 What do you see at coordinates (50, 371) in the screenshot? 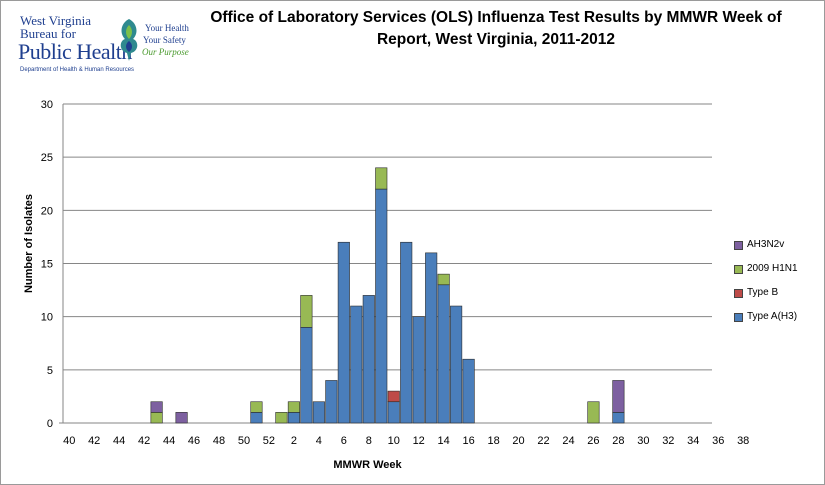
I see `y-tick-label: 5` at bounding box center [50, 371].